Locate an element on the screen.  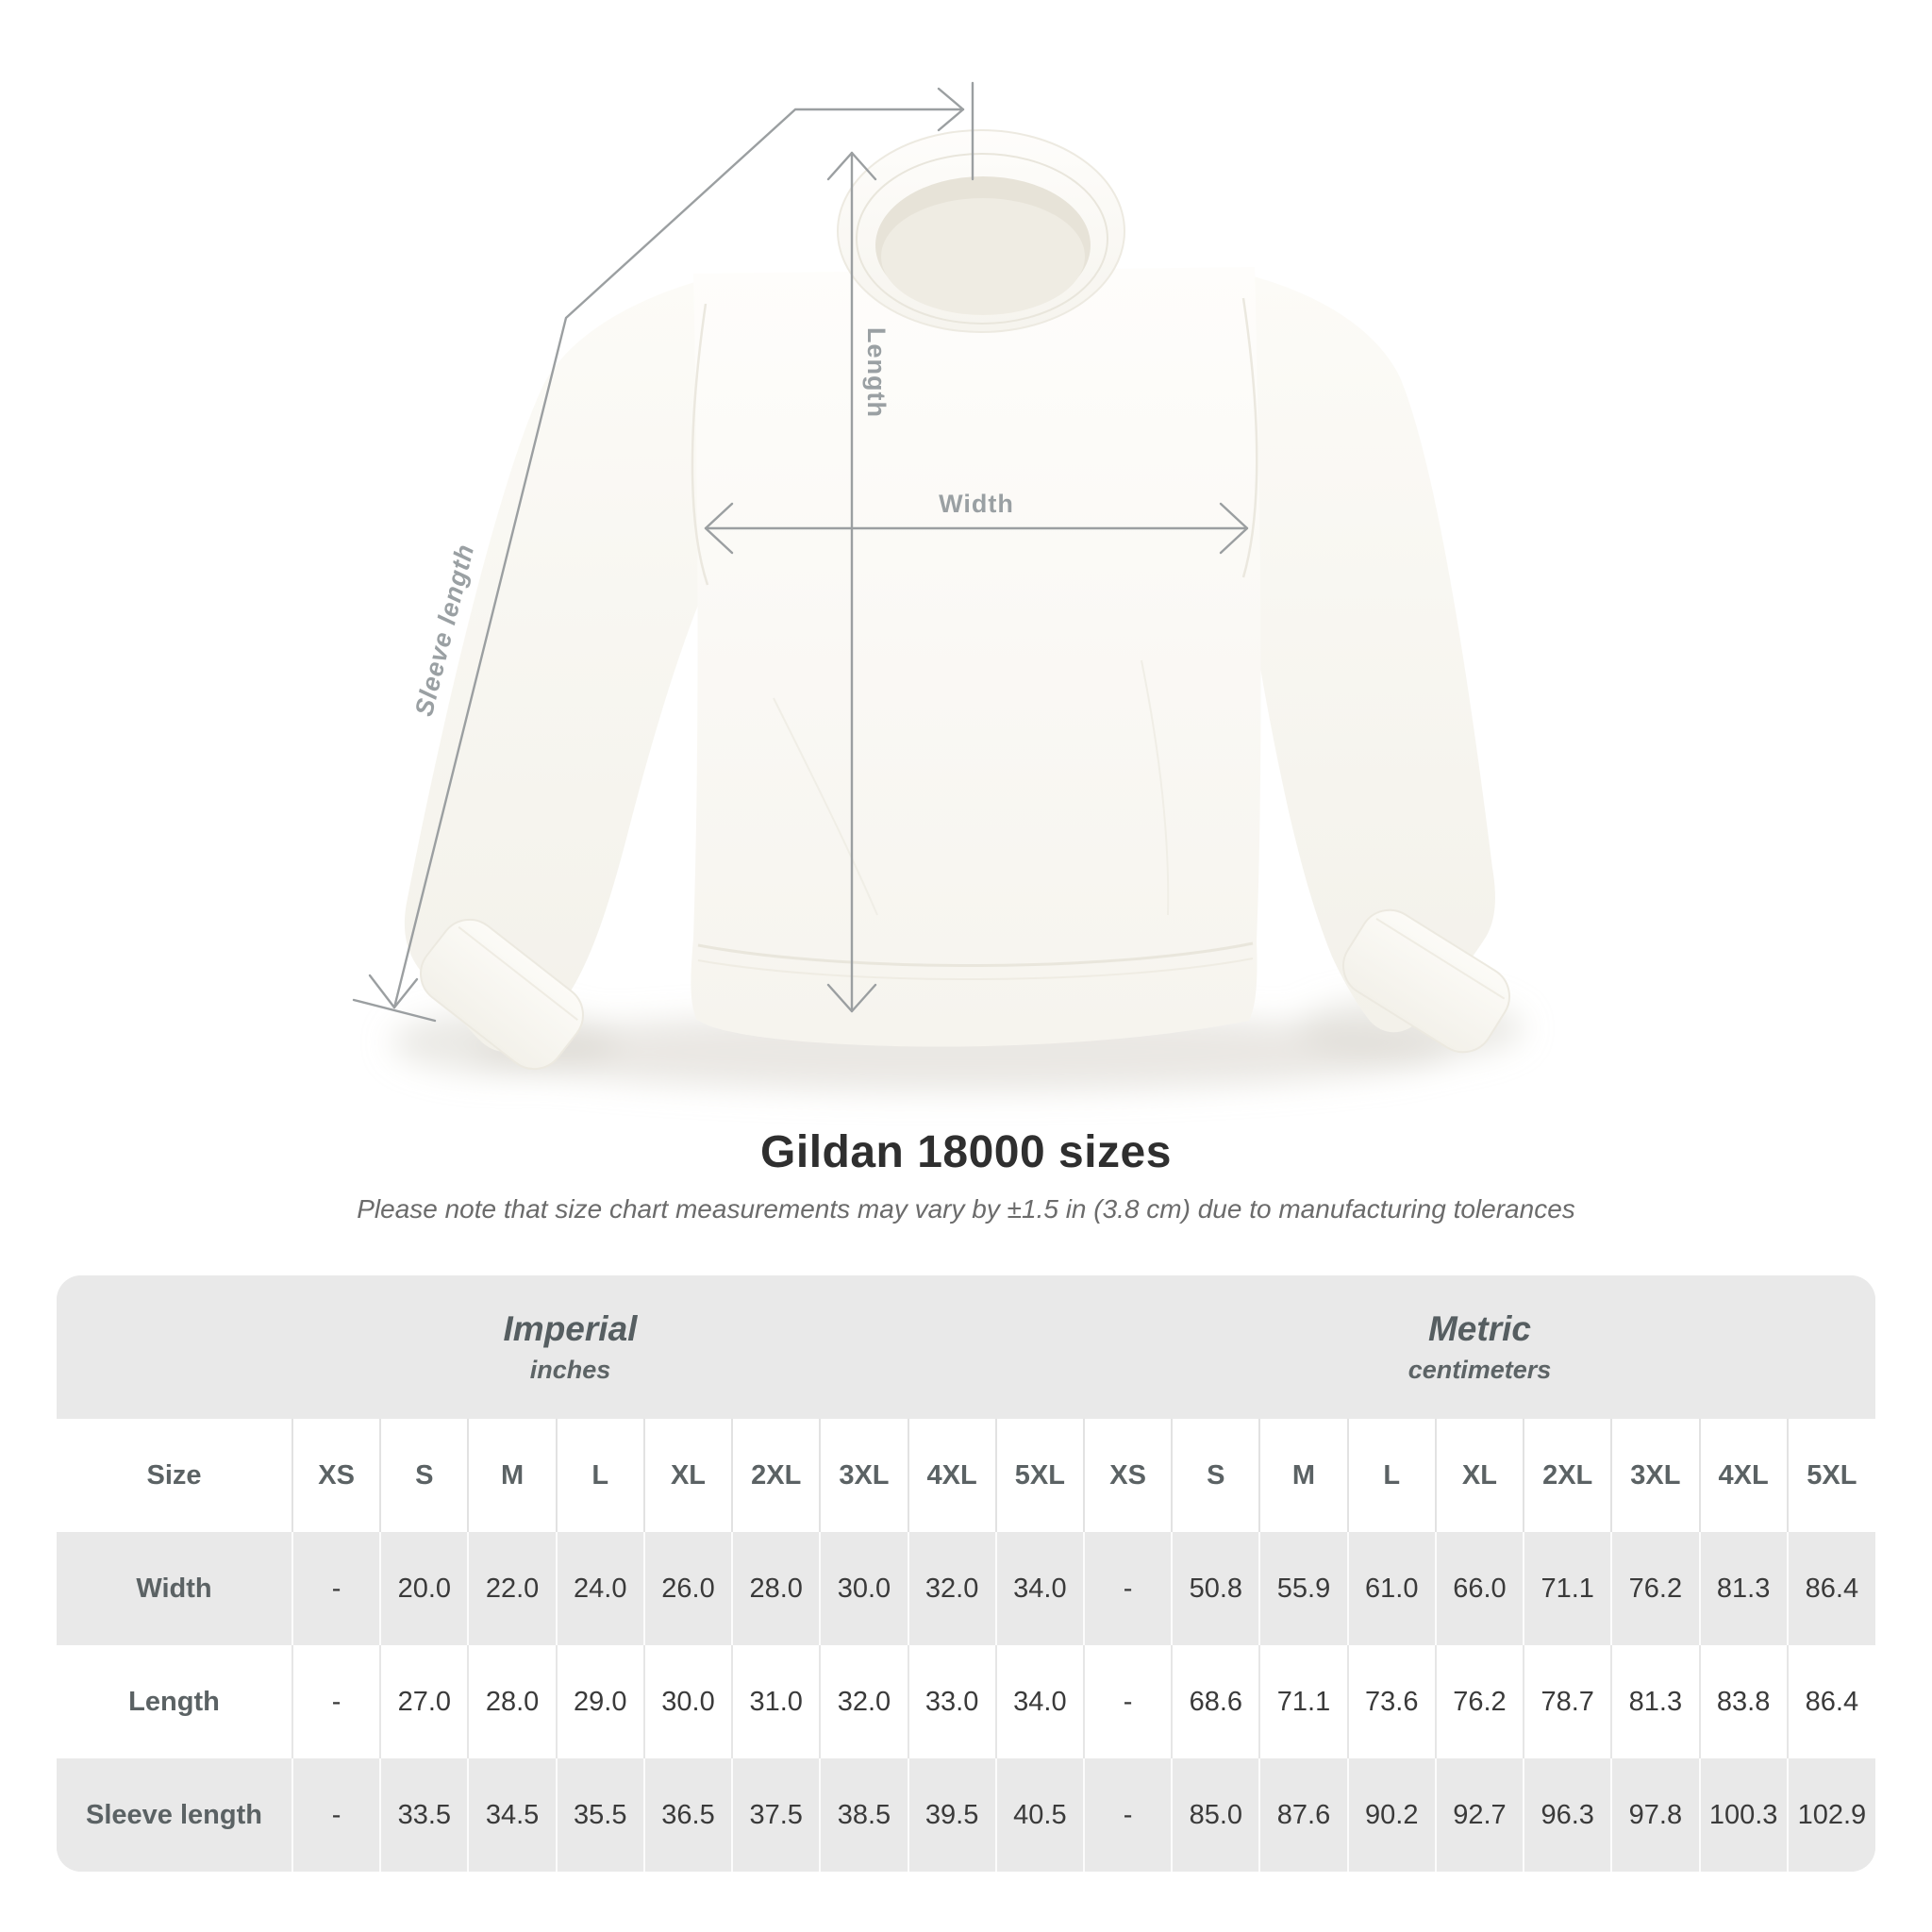
size-col-header-metric-2xl: 2XL is located at coordinates (1567, 1476).